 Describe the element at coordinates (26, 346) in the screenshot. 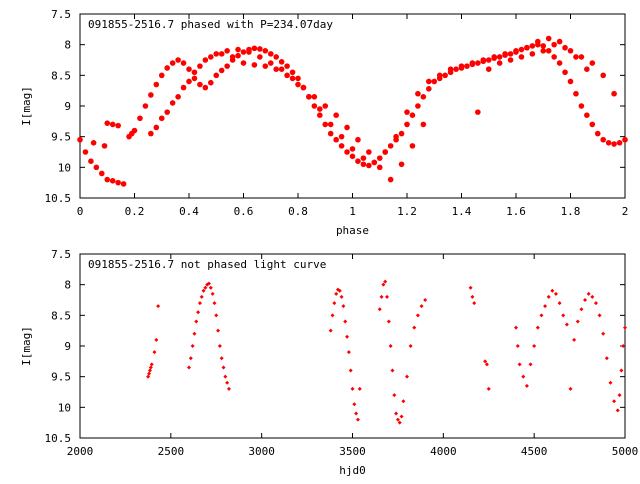

I see `y-axis-label: I[mag]` at that location.